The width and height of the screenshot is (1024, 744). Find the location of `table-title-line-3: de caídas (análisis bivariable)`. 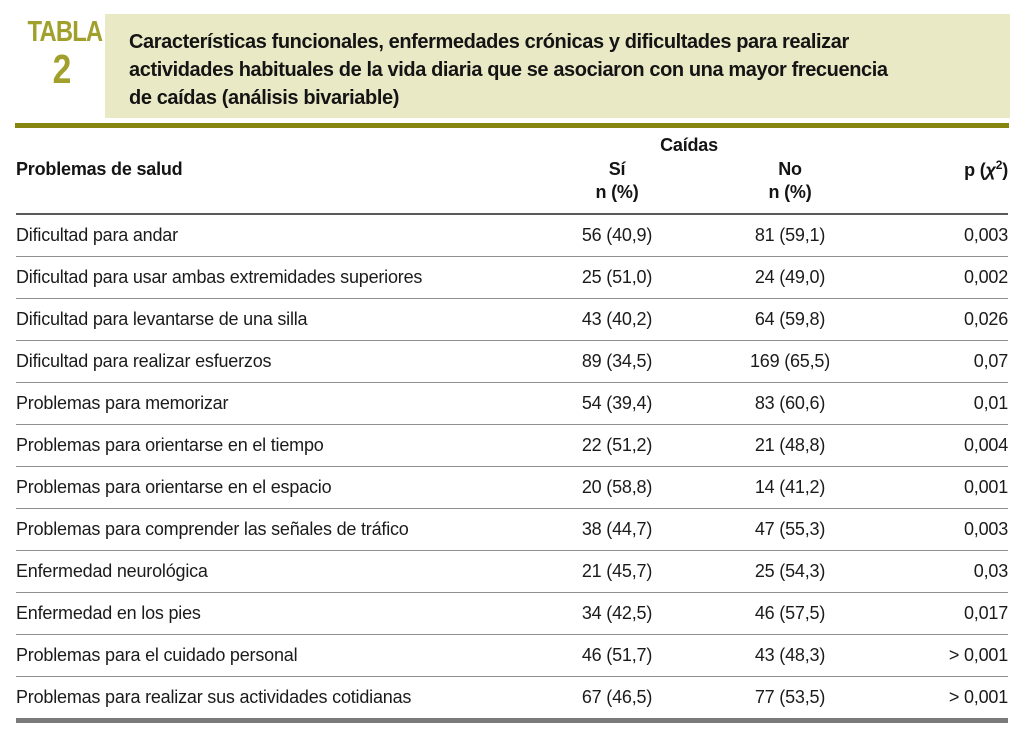

table-title-line-3: de caídas (análisis bivariable) is located at coordinates (264, 98).